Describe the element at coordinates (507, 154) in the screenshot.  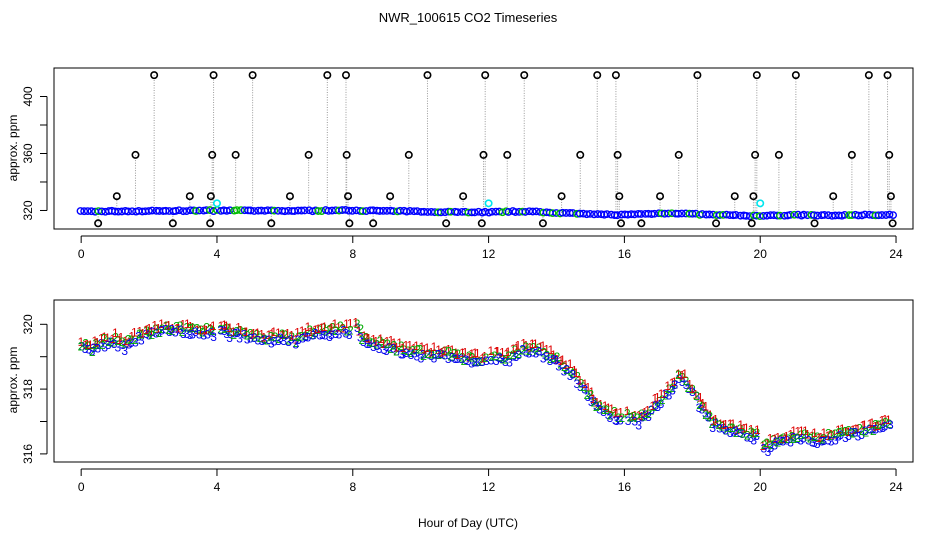
I see `spike-marker` at that location.